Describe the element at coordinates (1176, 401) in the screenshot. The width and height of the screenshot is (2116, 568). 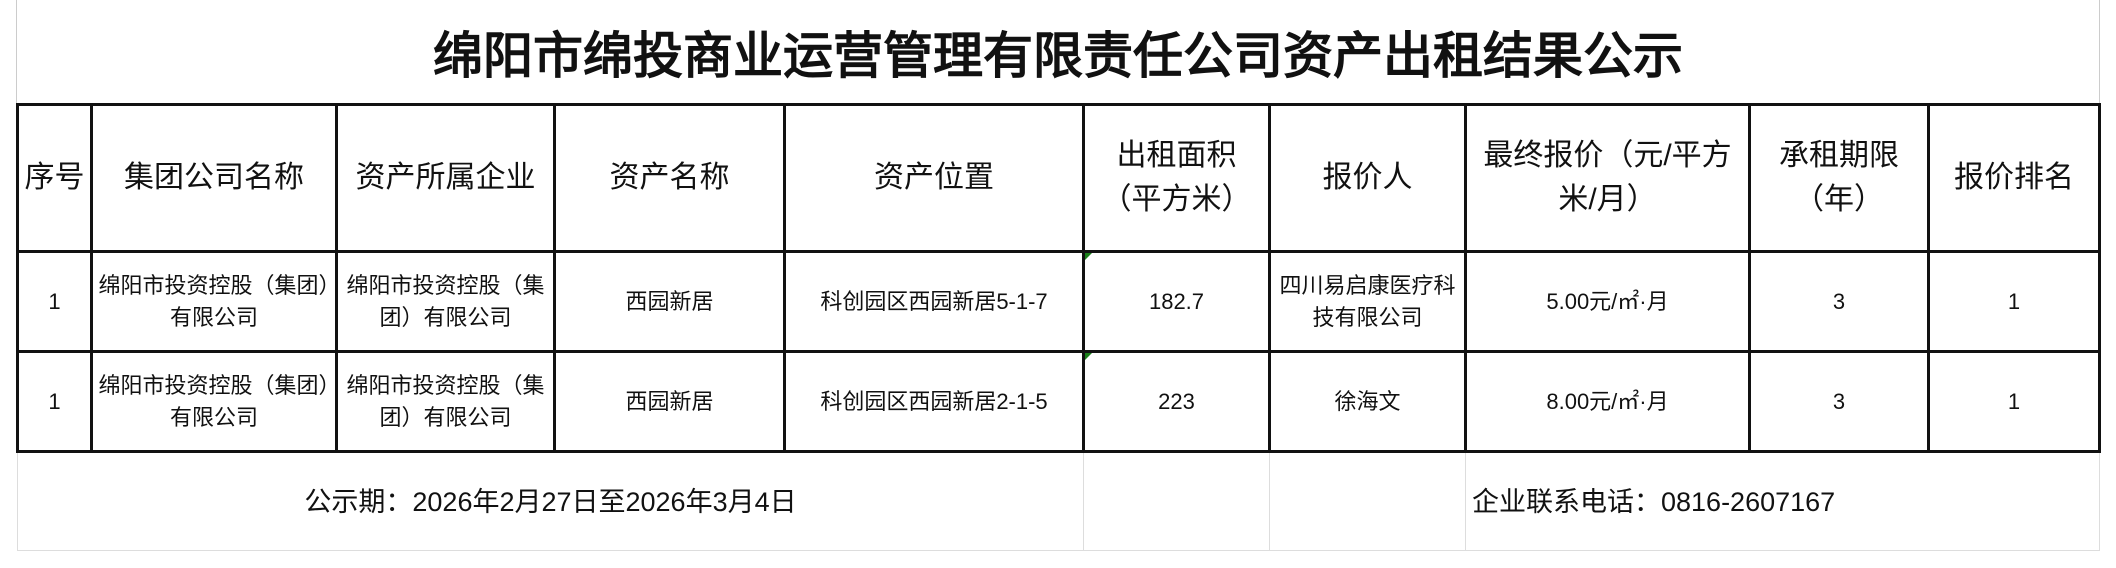
I see `cell-area: 223` at that location.